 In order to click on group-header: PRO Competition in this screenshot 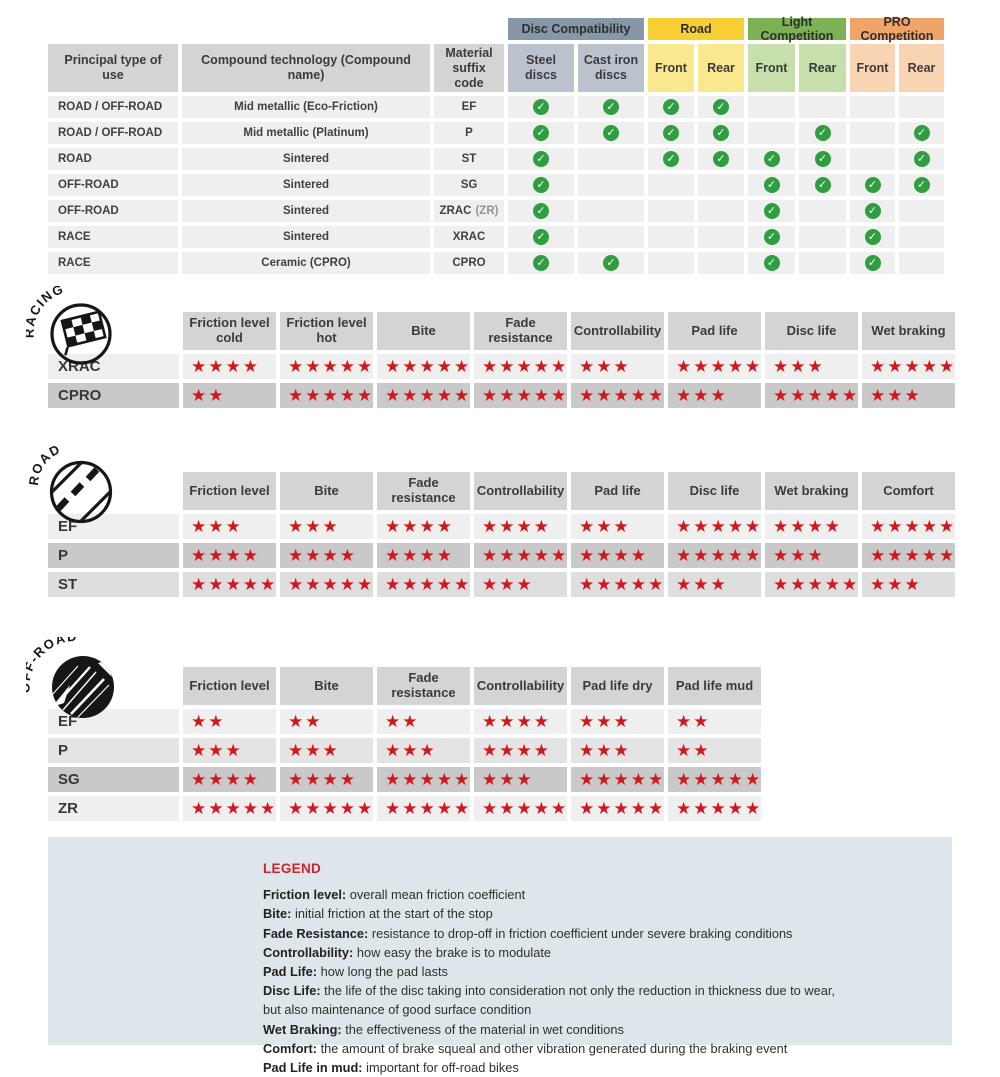, I will do `click(897, 29)`.